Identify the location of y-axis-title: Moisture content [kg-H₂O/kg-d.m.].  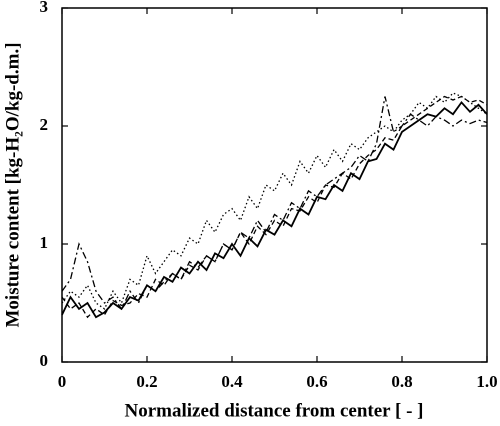
(12, 184).